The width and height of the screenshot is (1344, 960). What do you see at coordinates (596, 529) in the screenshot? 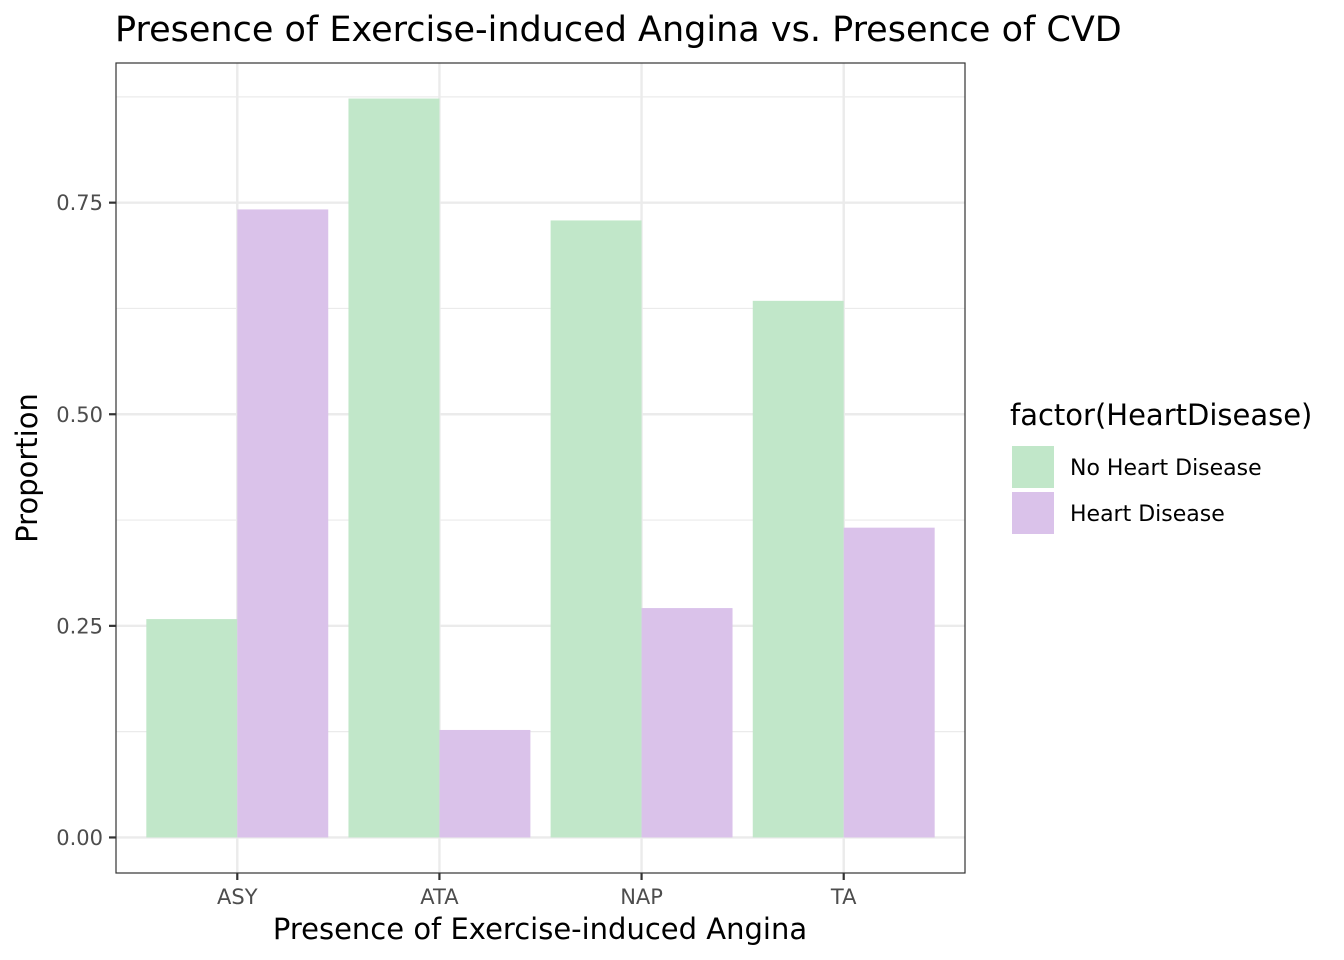
I see `bar-nap-no-heart-disease` at bounding box center [596, 529].